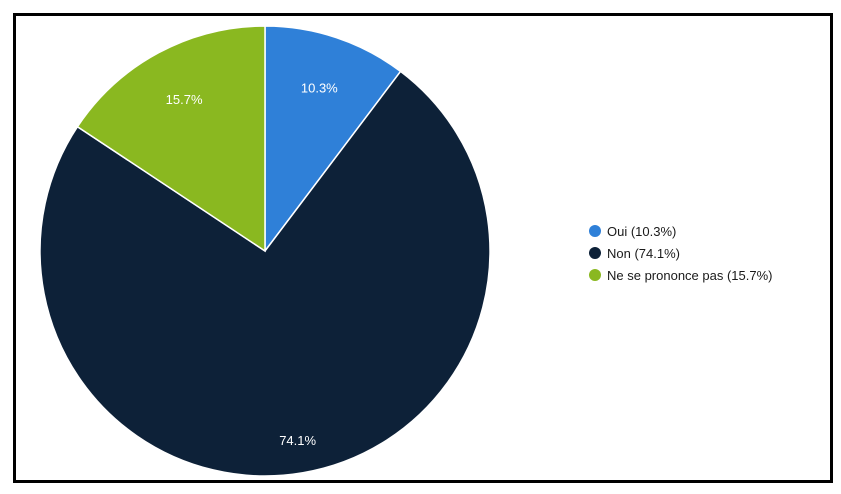 The width and height of the screenshot is (841, 494). I want to click on legend-swatch-ne-se-prononce-pas, so click(595, 275).